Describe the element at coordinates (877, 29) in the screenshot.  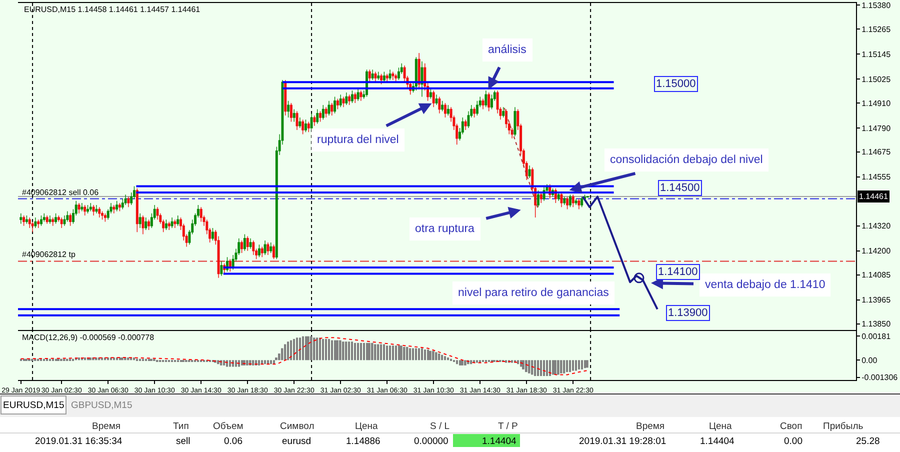
I see `y-tick-label: 1.15265` at that location.